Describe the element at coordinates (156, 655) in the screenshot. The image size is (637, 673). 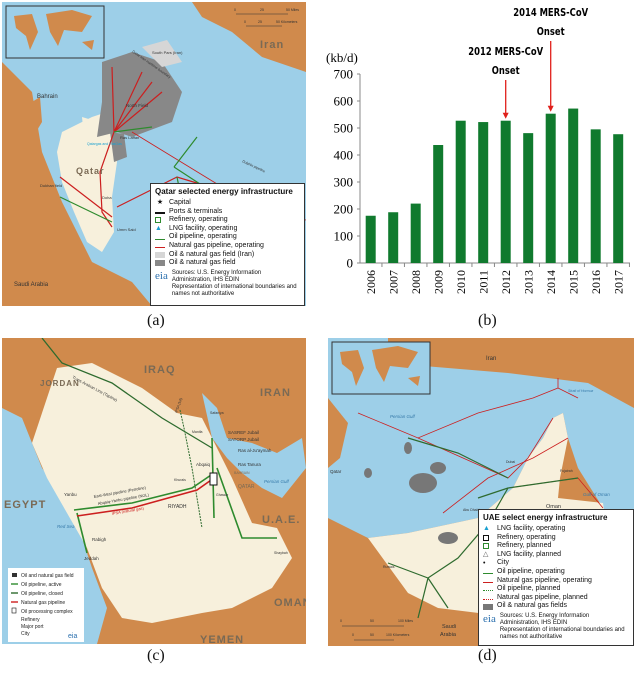
I see `caption-c: (c)` at that location.